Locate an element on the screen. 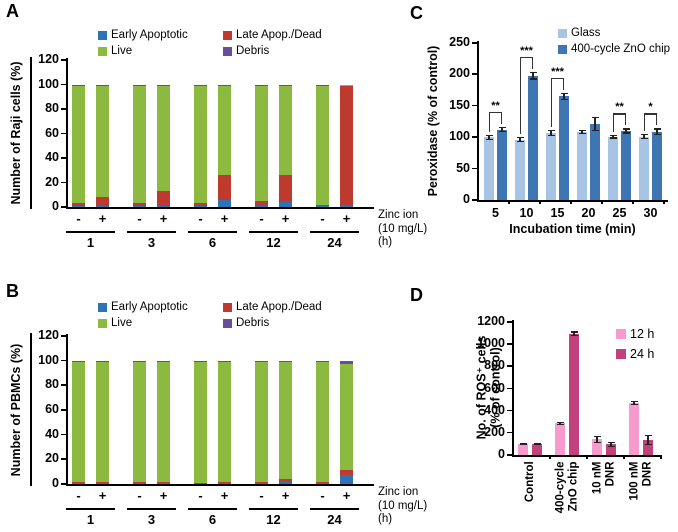  legend-swatch-400-cycle-zno-chip is located at coordinates (562, 50).